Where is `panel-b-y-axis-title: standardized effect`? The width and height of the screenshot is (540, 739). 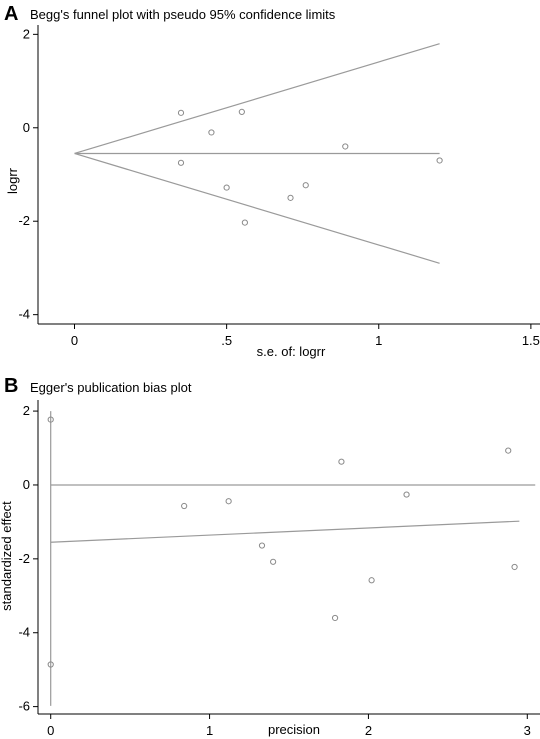 panel-b-y-axis-title: standardized effect is located at coordinates (7, 556).